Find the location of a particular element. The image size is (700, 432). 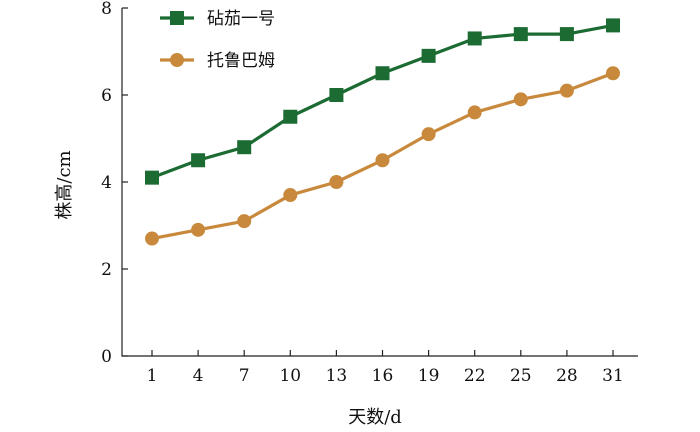

x-tick-label: 16 is located at coordinates (383, 376).